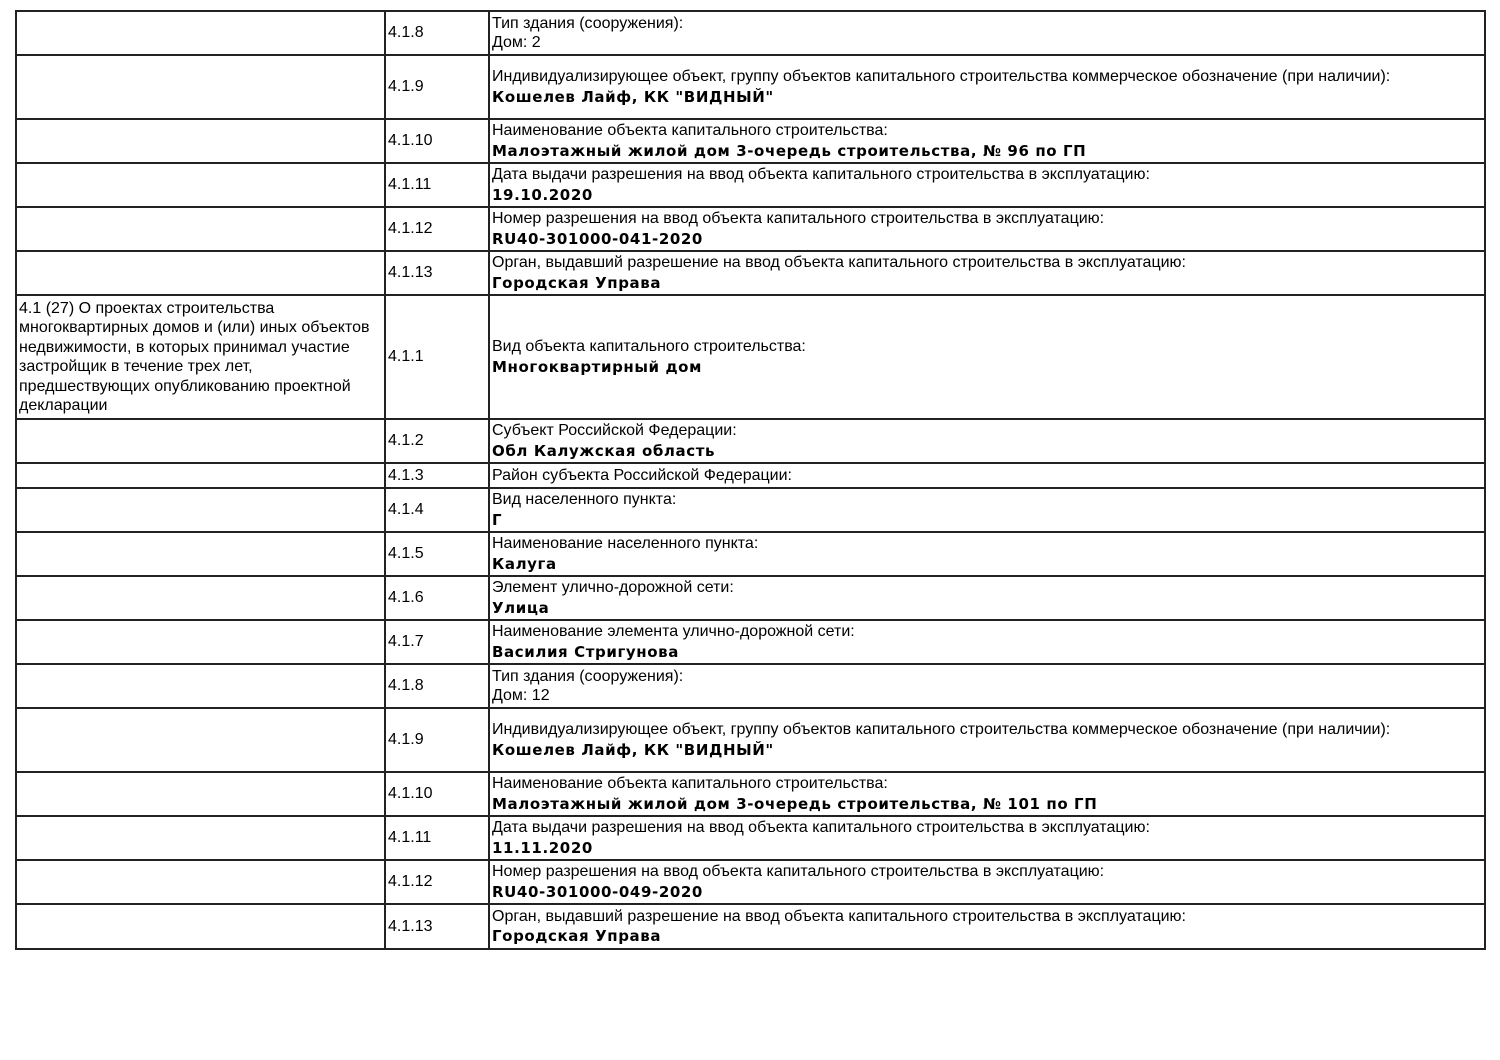 This screenshot has width=1500, height=1060. Describe the element at coordinates (987, 510) in the screenshot. I see `content-cell: Вид населенного пункта: Г` at that location.